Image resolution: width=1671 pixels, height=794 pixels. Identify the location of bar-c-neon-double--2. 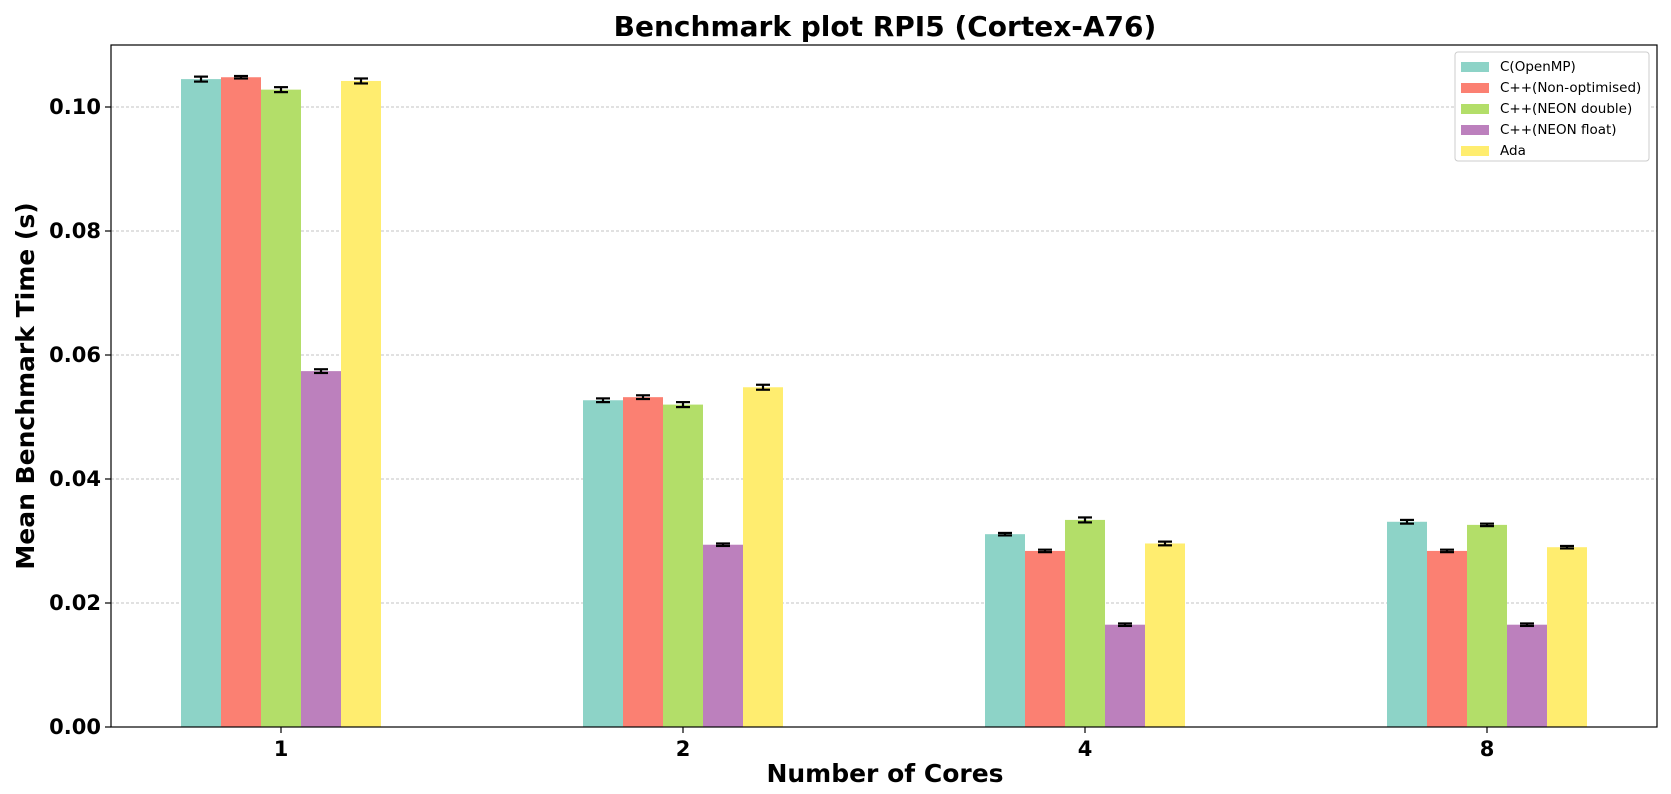
(683, 565).